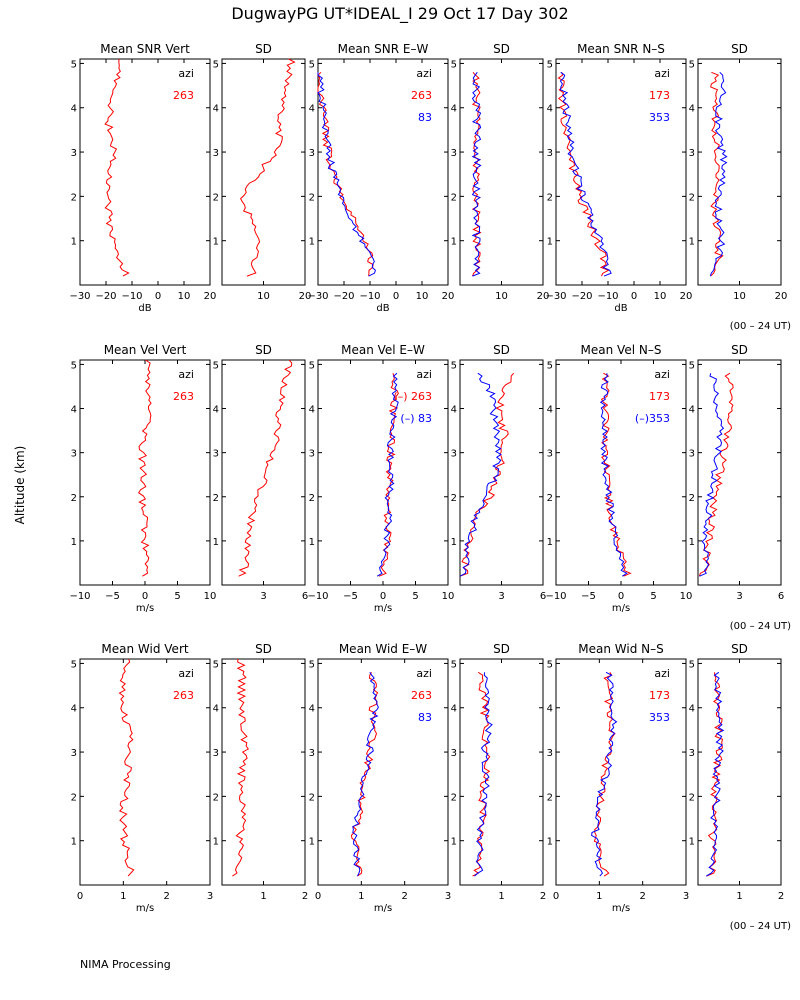 The width and height of the screenshot is (800, 1000). I want to click on panel-wid-2: Mean Wid E–W 1 2 3 4 5 0 1 2 3 m/s azi 263 83, so click(380, 778).